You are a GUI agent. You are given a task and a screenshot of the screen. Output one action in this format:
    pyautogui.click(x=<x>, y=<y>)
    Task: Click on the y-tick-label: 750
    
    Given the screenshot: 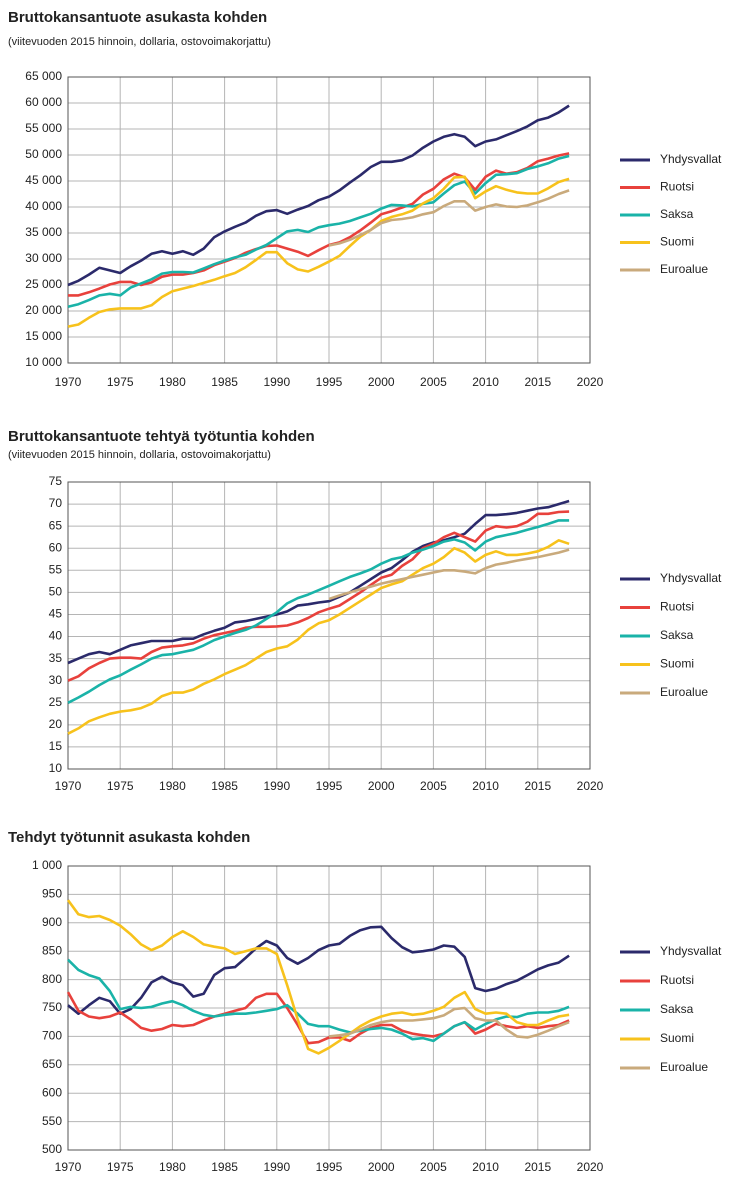 What is the action you would take?
    pyautogui.click(x=52, y=1007)
    